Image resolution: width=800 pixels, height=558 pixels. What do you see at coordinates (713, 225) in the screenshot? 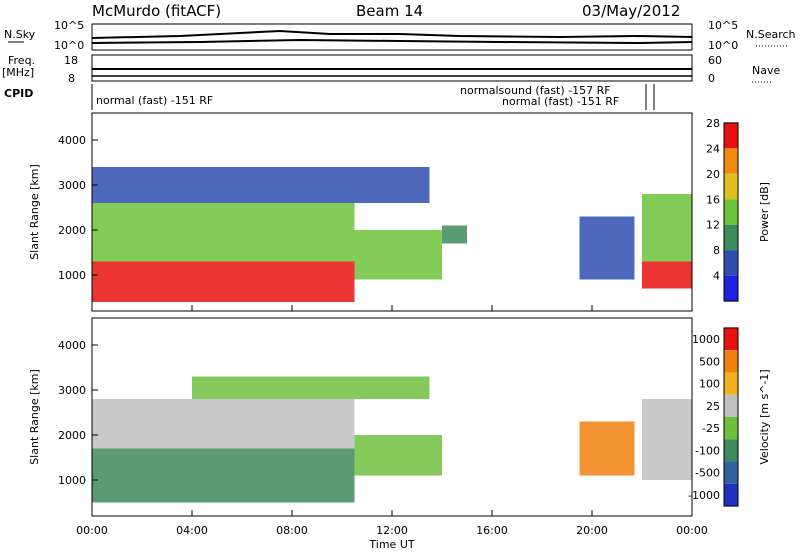
I see `power-colorbar-tick-2: 12` at bounding box center [713, 225].